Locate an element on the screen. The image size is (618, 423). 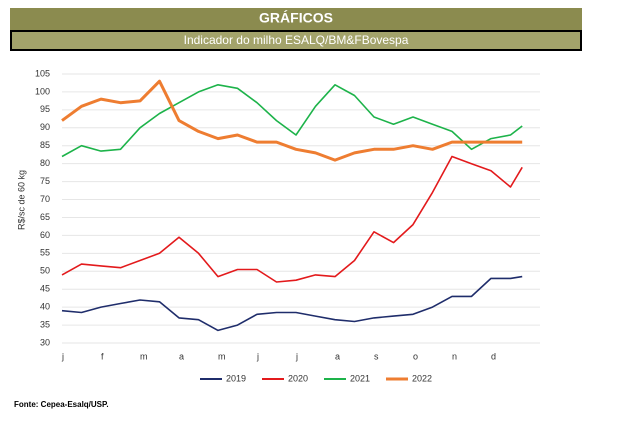
y-tick-label: 85 is located at coordinates (45, 145).